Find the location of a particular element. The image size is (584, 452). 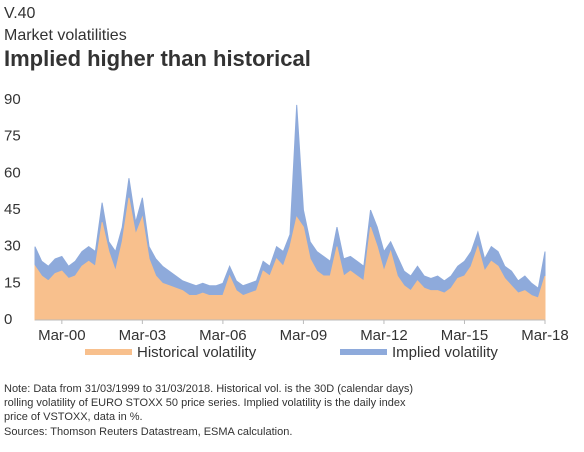

legend-label: Historical volatility is located at coordinates (197, 352).